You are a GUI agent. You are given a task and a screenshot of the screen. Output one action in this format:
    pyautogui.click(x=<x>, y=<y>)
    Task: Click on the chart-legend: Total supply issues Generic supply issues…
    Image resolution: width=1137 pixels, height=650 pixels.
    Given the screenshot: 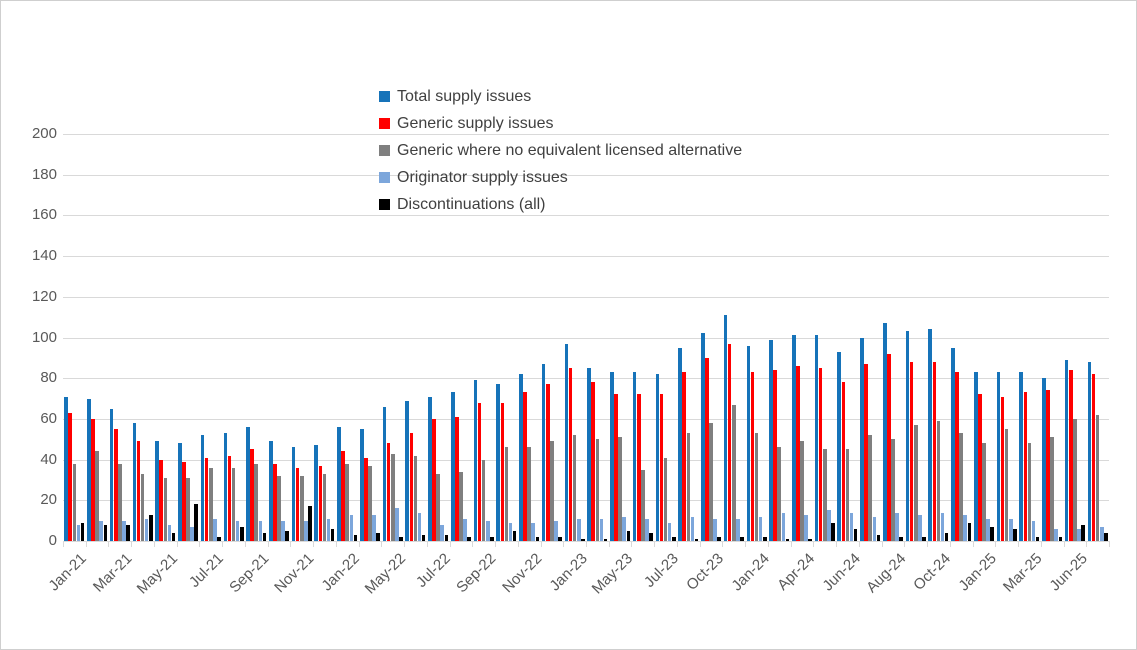 What is the action you would take?
    pyautogui.click(x=560, y=150)
    